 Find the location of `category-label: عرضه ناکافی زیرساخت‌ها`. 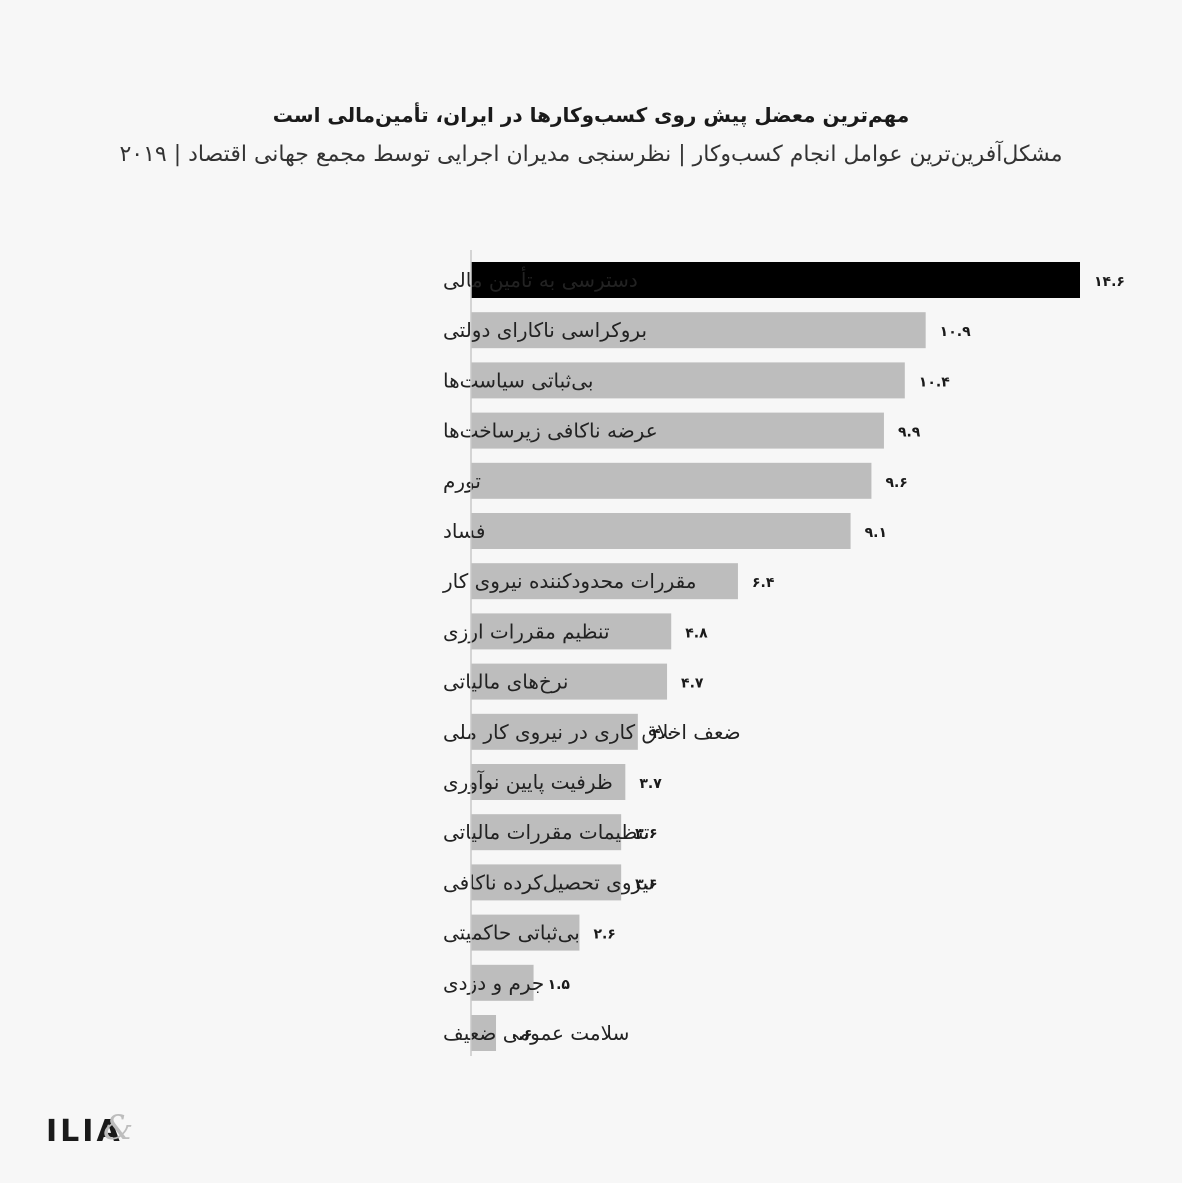

category-label: عرضه ناکافی زیرساخت‌ها is located at coordinates (550, 431).